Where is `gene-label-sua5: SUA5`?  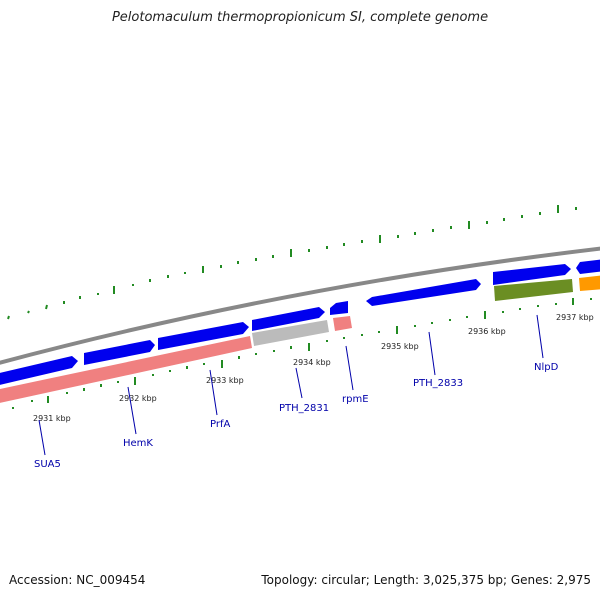 gene-label-sua5: SUA5 is located at coordinates (47, 464).